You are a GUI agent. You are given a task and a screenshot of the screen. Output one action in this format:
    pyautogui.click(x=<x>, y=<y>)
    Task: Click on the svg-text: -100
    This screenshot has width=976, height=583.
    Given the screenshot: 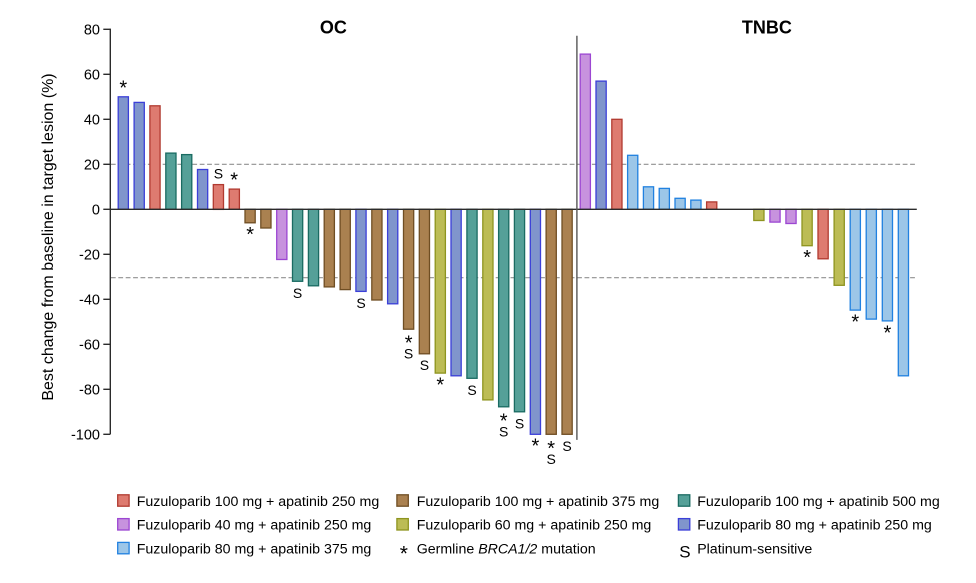 What is the action you would take?
    pyautogui.click(x=85, y=436)
    